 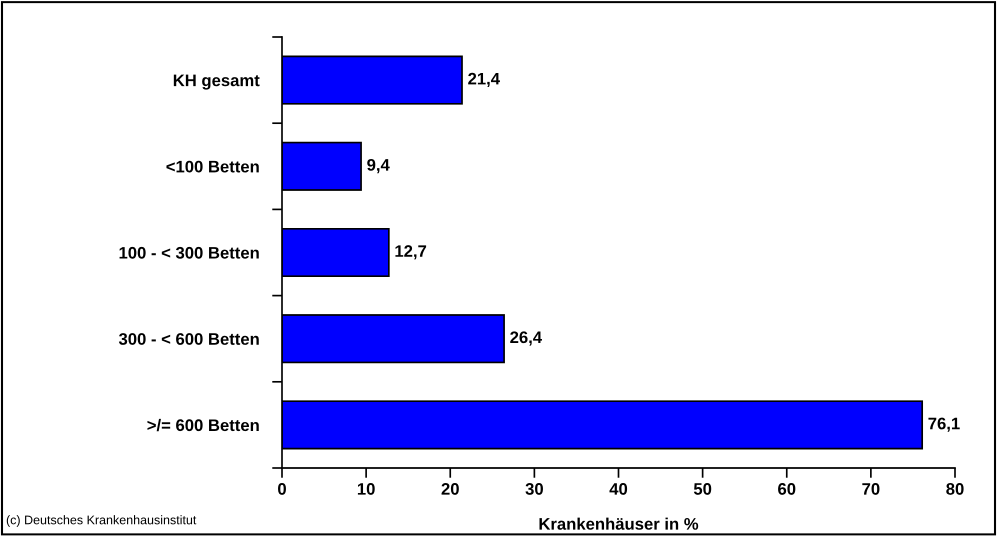 What do you see at coordinates (871, 489) in the screenshot?
I see `x-tick-label: 70` at bounding box center [871, 489].